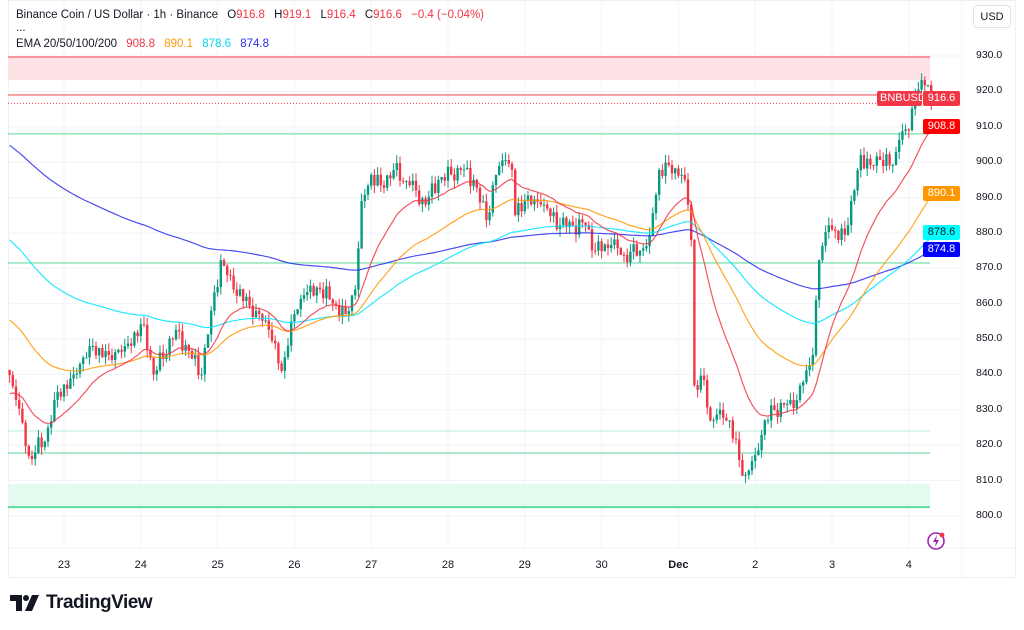  What do you see at coordinates (217, 565) in the screenshot?
I see `time-tick-label: 25` at bounding box center [217, 565].